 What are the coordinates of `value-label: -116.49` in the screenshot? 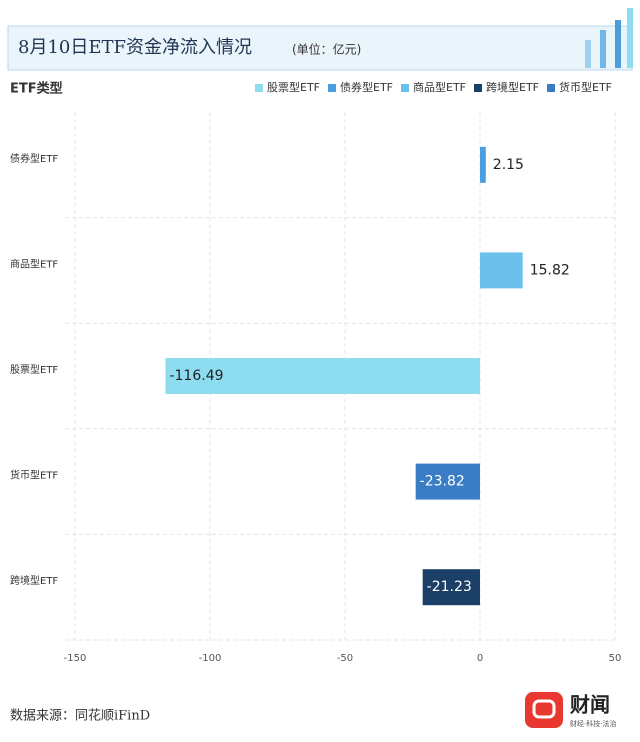 It's located at (196, 376).